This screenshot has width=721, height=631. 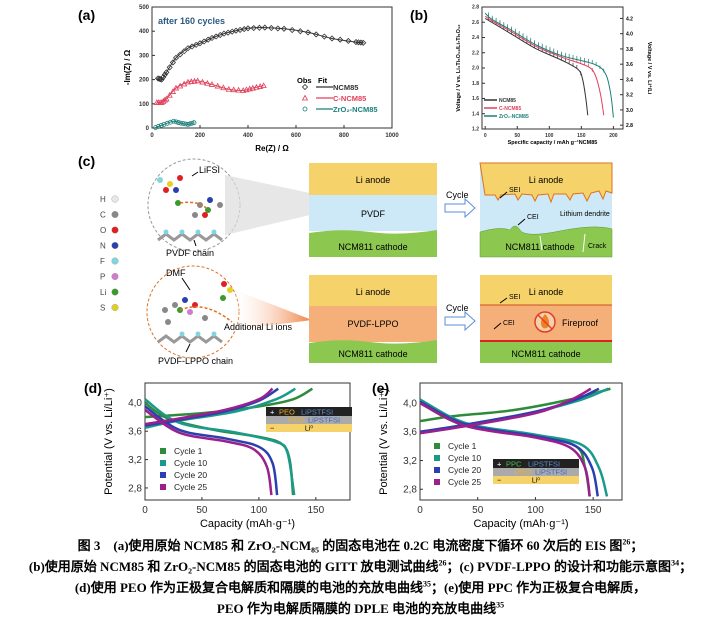 What do you see at coordinates (475, 84) in the screenshot?
I see `y-tick-label: 1.8` at bounding box center [475, 84].